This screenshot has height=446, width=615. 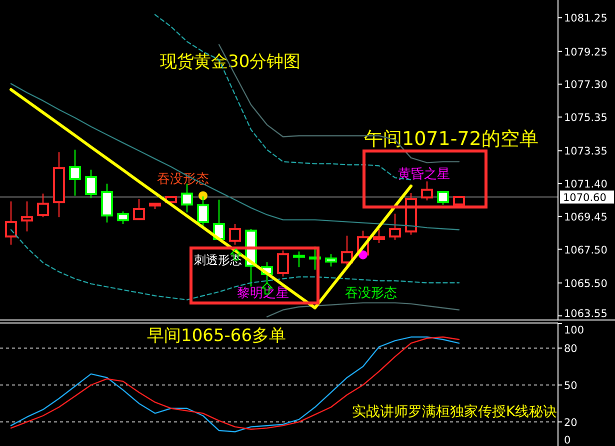 I want to click on annotation: 黄昏之星, so click(x=424, y=174).